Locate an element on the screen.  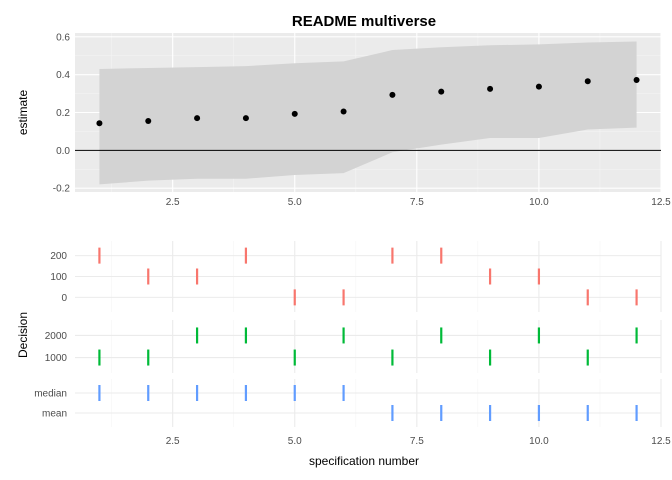
decision-facet: 2000 1000 is located at coordinates (353, 346).